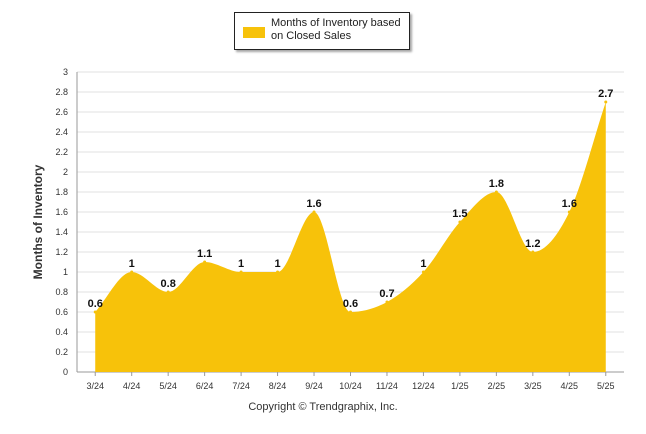  What do you see at coordinates (65, 72) in the screenshot?
I see `y-tick-label: 3` at bounding box center [65, 72].